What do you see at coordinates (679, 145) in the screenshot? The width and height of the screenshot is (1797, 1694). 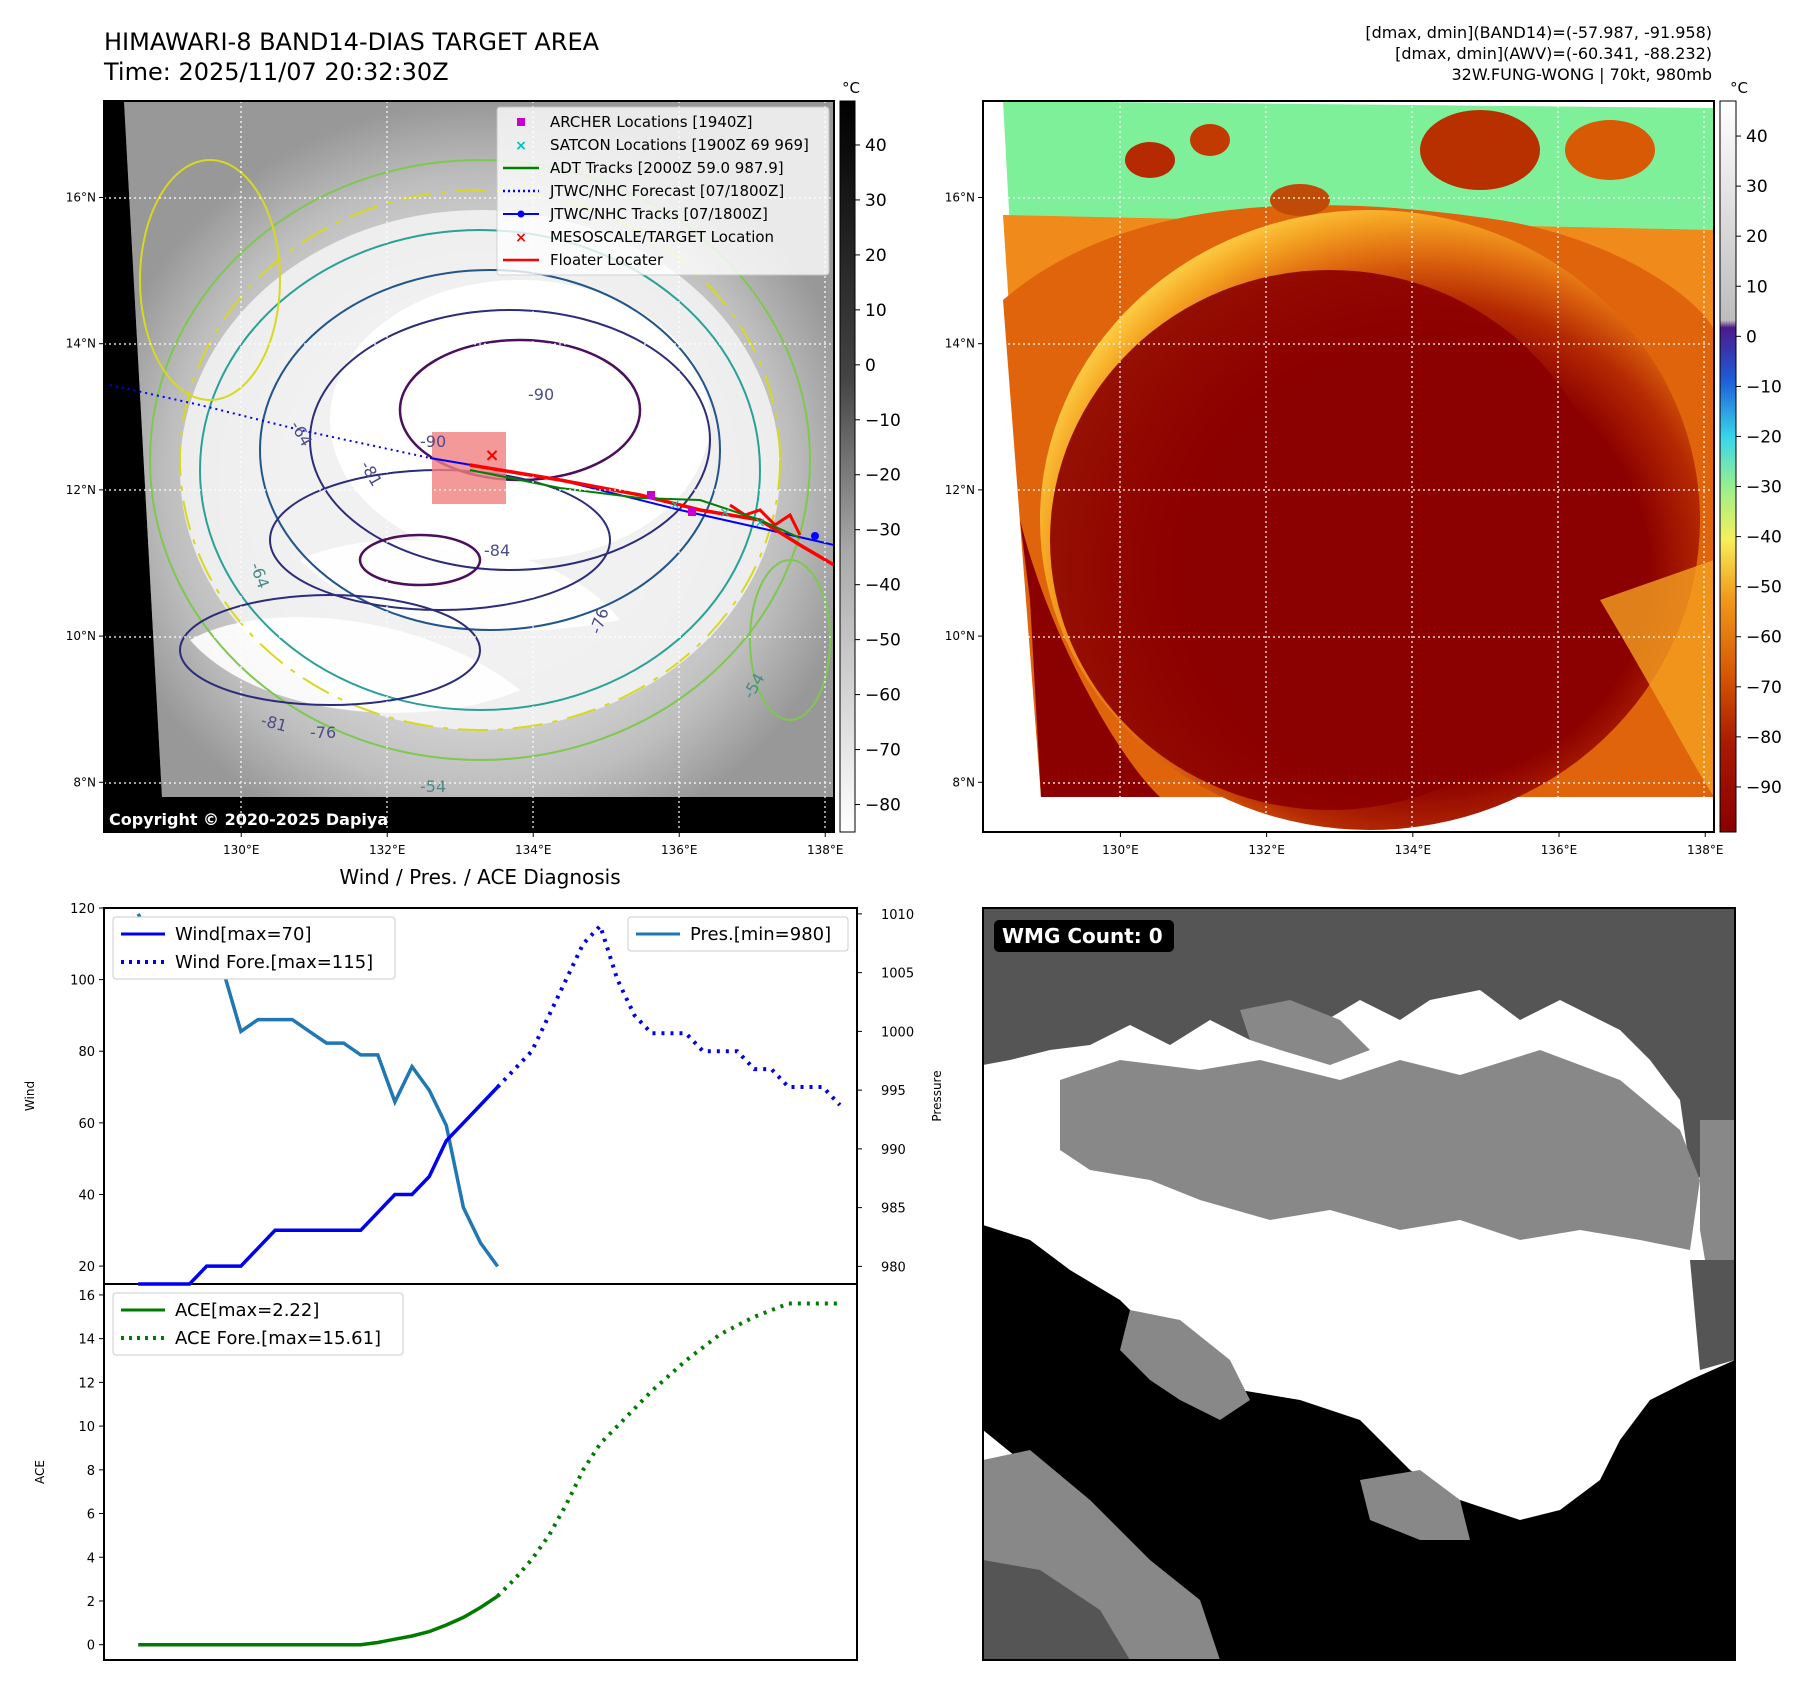 I see `legend-label: SATCON Locations [1900Z 69 969]` at bounding box center [679, 145].